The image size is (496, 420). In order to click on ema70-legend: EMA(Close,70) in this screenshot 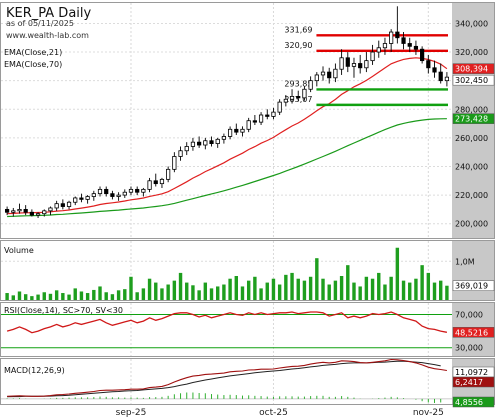, I will do `click(33, 64)`.